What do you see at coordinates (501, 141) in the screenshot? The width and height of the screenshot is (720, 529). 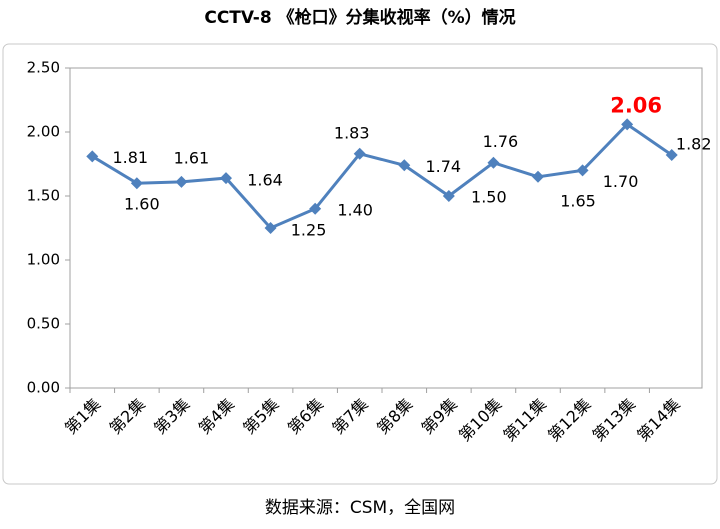 I see `data-label: 1.76` at bounding box center [501, 141].